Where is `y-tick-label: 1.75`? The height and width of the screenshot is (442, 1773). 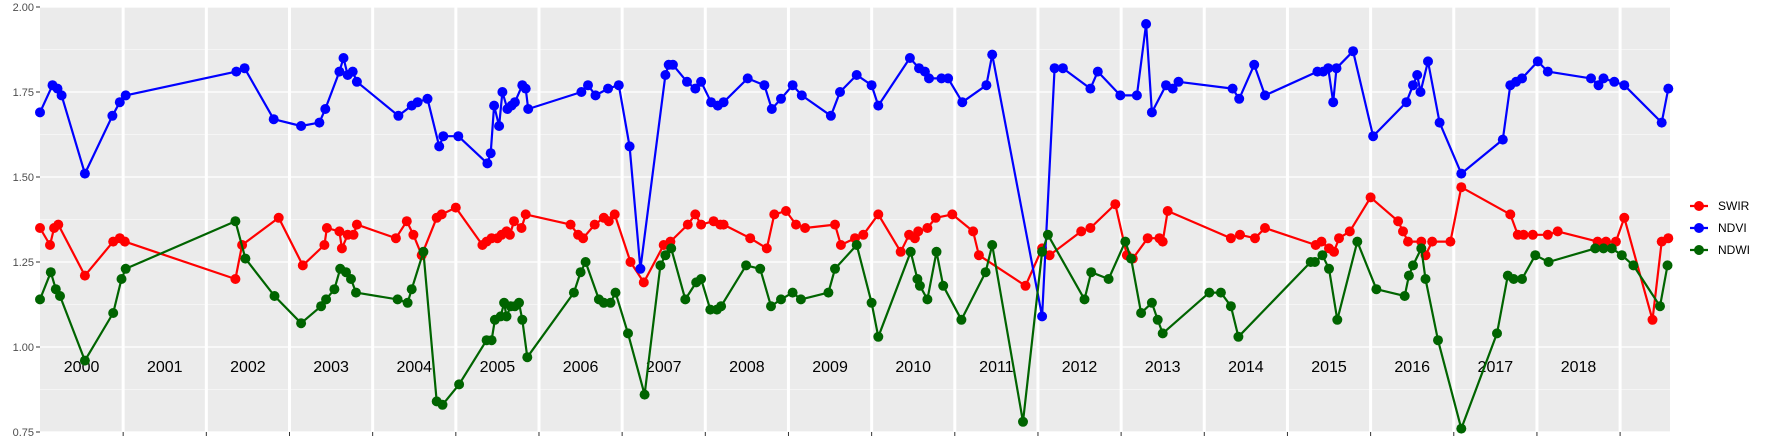
y-tick-label: 1.75 is located at coordinates (23, 93).